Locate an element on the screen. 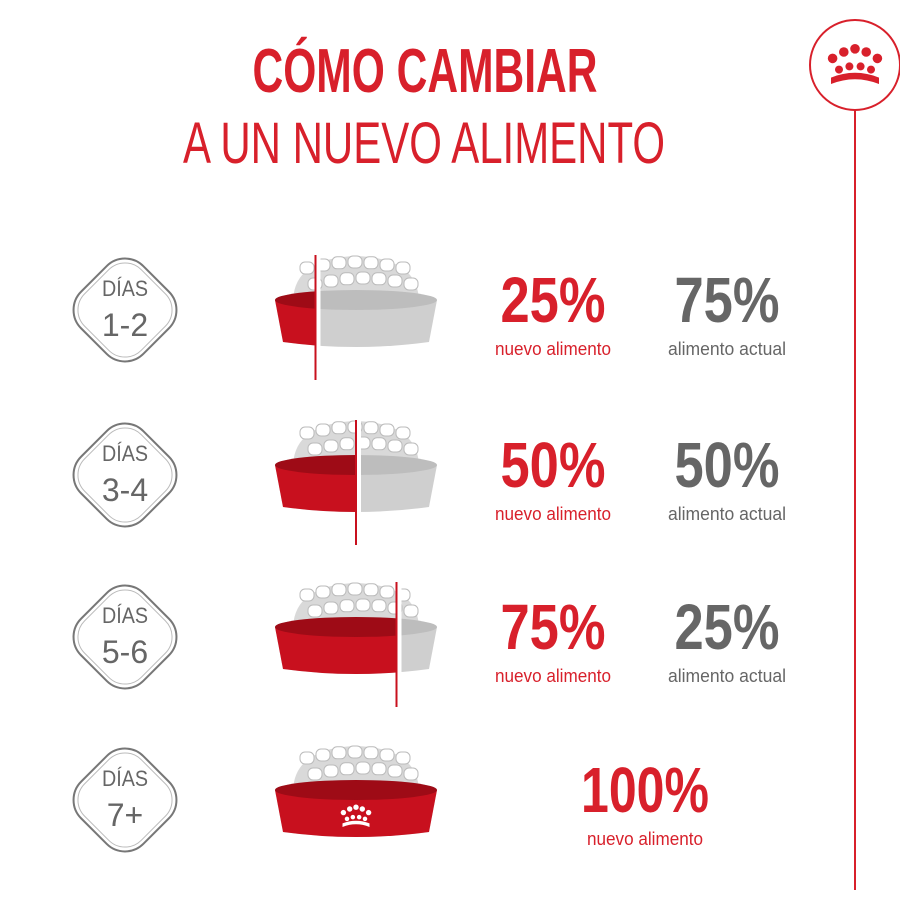  new-percent: 100% is located at coordinates (645, 790).